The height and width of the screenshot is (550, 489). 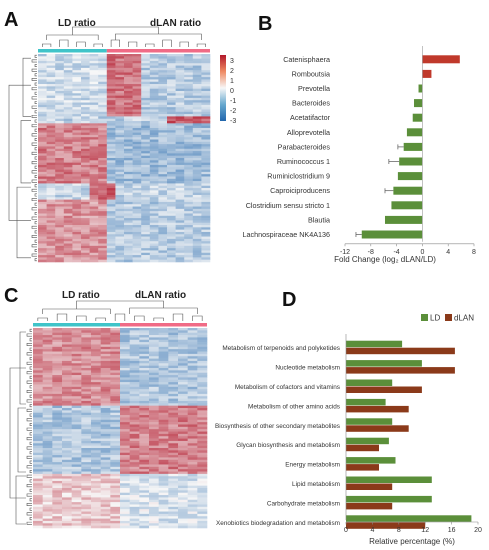 I want to click on chart-d-category-label: Metabolism of other amino acids, so click(x=294, y=406).